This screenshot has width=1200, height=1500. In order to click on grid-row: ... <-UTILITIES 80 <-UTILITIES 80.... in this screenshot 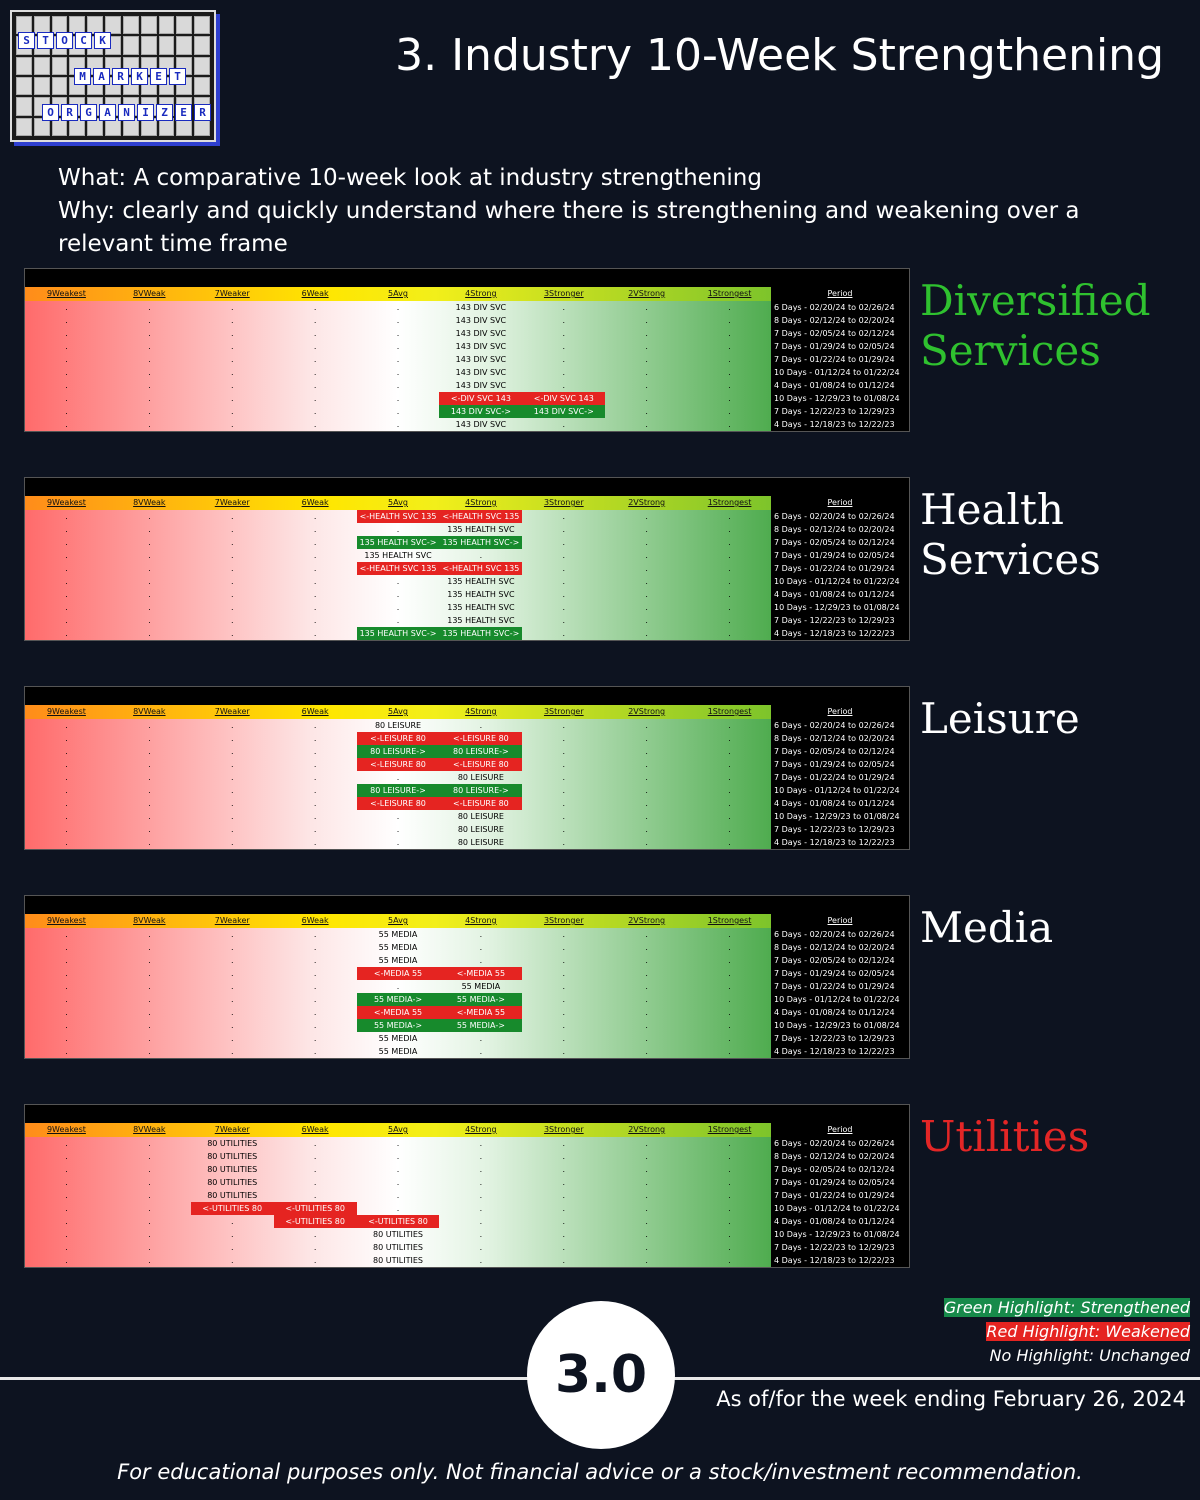, I will do `click(398, 1221)`.